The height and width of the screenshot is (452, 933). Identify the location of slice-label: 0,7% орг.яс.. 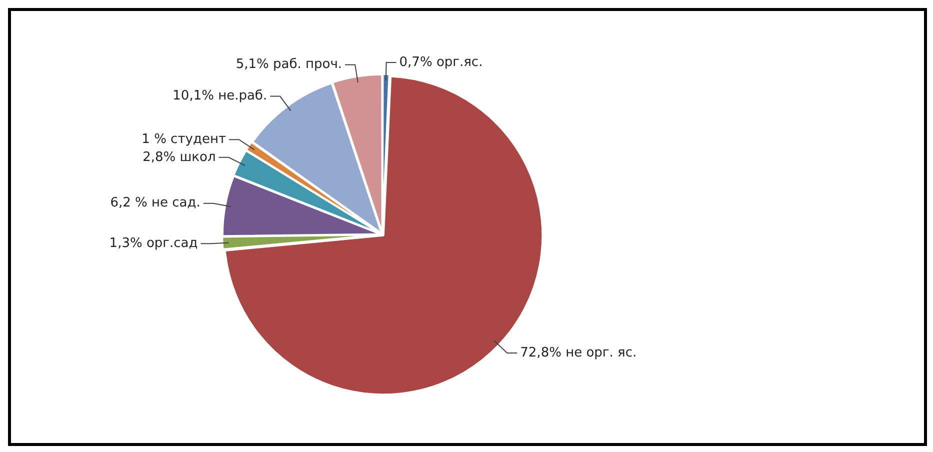
(441, 62).